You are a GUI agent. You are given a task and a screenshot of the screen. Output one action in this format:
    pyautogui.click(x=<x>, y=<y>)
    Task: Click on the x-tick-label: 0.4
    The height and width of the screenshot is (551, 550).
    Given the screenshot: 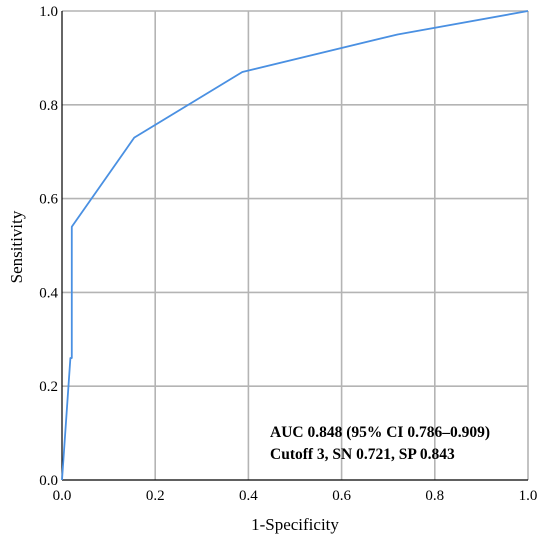 What is the action you would take?
    pyautogui.click(x=248, y=496)
    